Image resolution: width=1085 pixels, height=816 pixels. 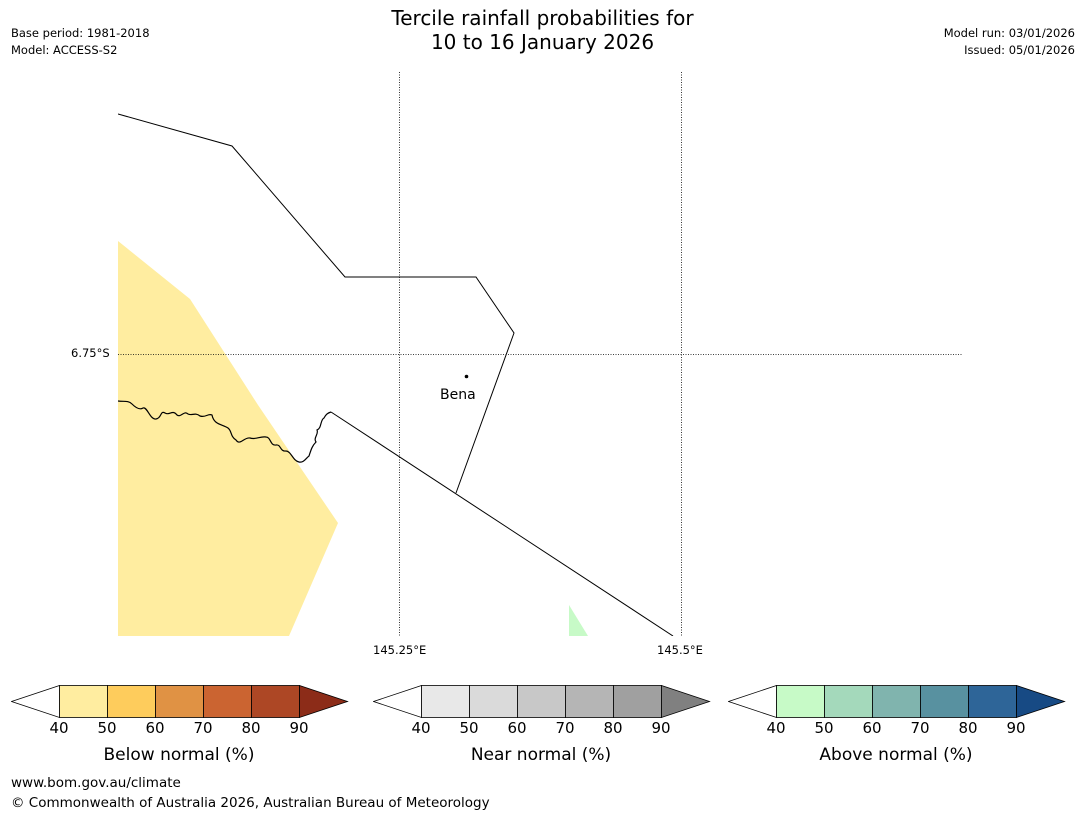 I want to click on base-period: Base period: 1981-2018, so click(x=80, y=33).